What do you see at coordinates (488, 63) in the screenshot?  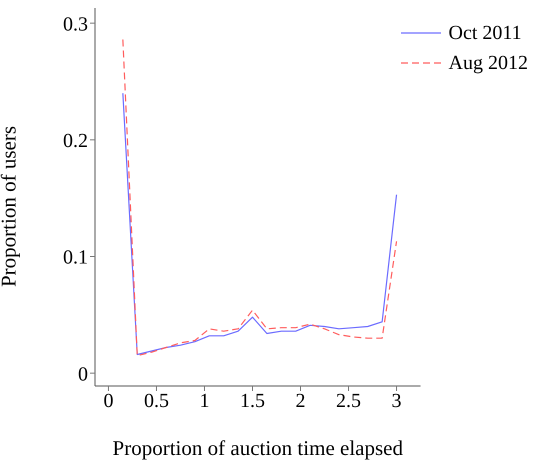 I see `legend-label: Aug 2012` at bounding box center [488, 63].